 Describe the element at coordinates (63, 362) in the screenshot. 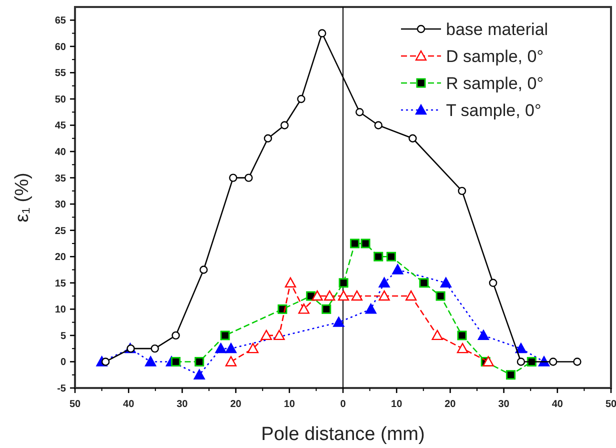

I see `y-tick-label: 0` at that location.